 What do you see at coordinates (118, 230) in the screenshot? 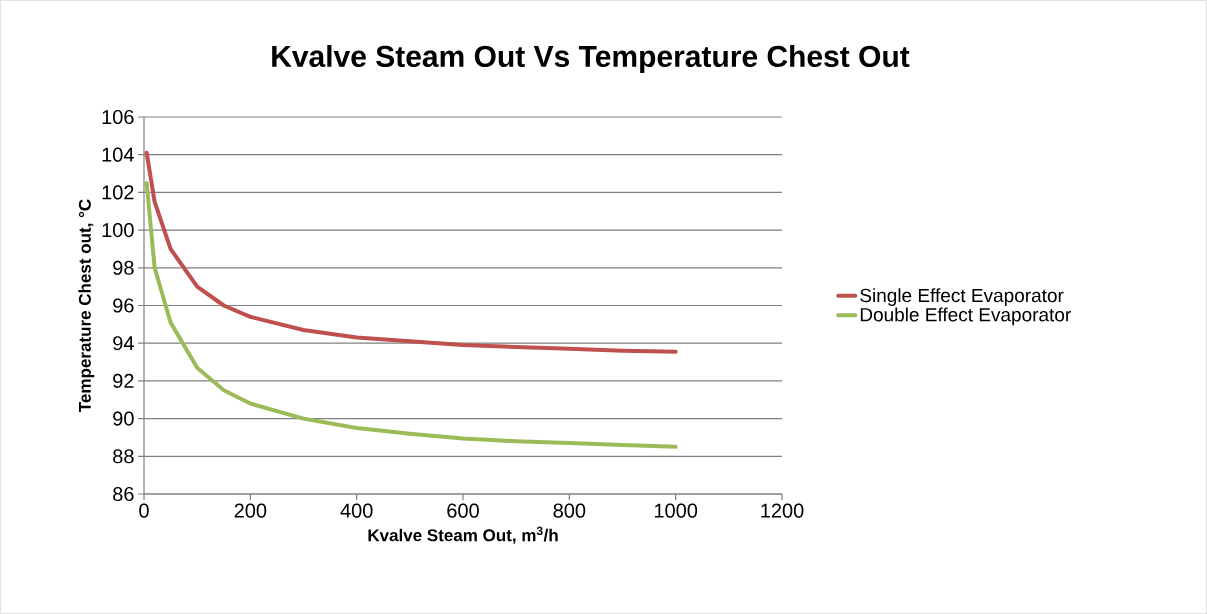
I see `y-tick-label: 100` at bounding box center [118, 230].